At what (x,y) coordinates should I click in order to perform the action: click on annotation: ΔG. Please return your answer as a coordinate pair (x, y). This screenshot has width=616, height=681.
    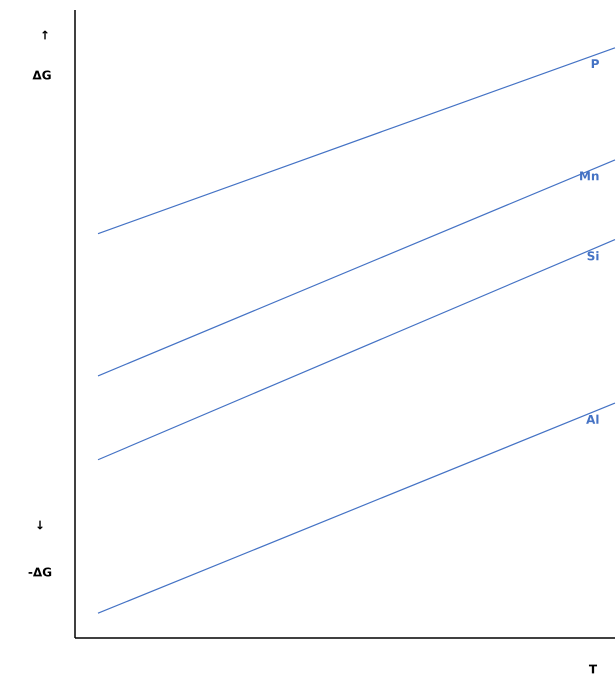
    Looking at the image, I should click on (41, 75).